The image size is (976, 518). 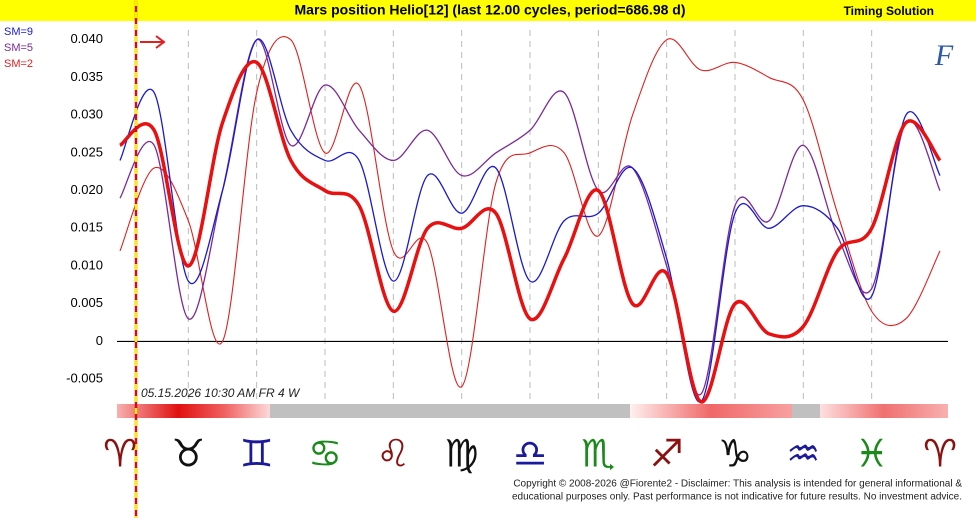 I want to click on x-tick-label: ♎︎, so click(x=530, y=454).